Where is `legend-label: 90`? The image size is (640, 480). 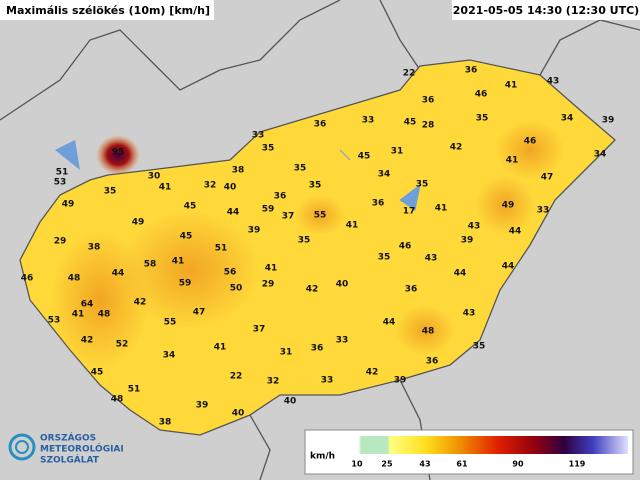
legend-label: 90 is located at coordinates (518, 464).